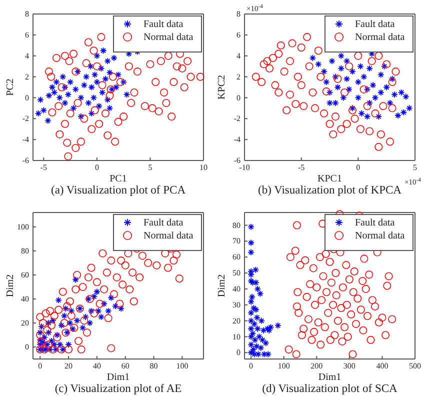 The image size is (423, 397). I want to click on x-tick-label: -10, so click(244, 167).